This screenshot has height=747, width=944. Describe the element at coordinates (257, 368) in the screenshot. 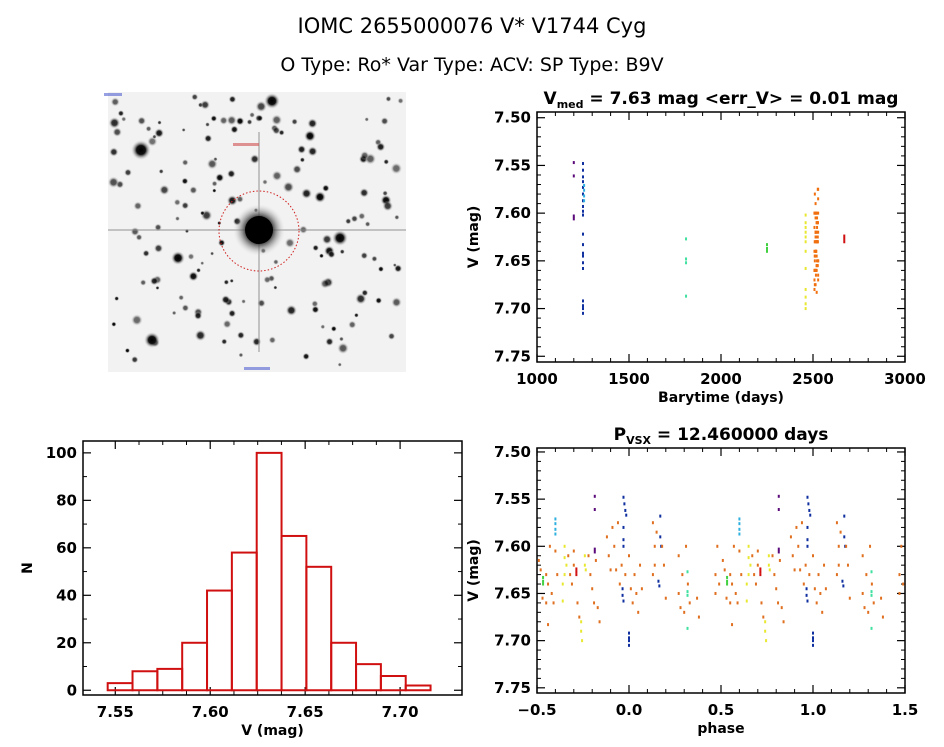

I see `scale-label-mark` at that location.